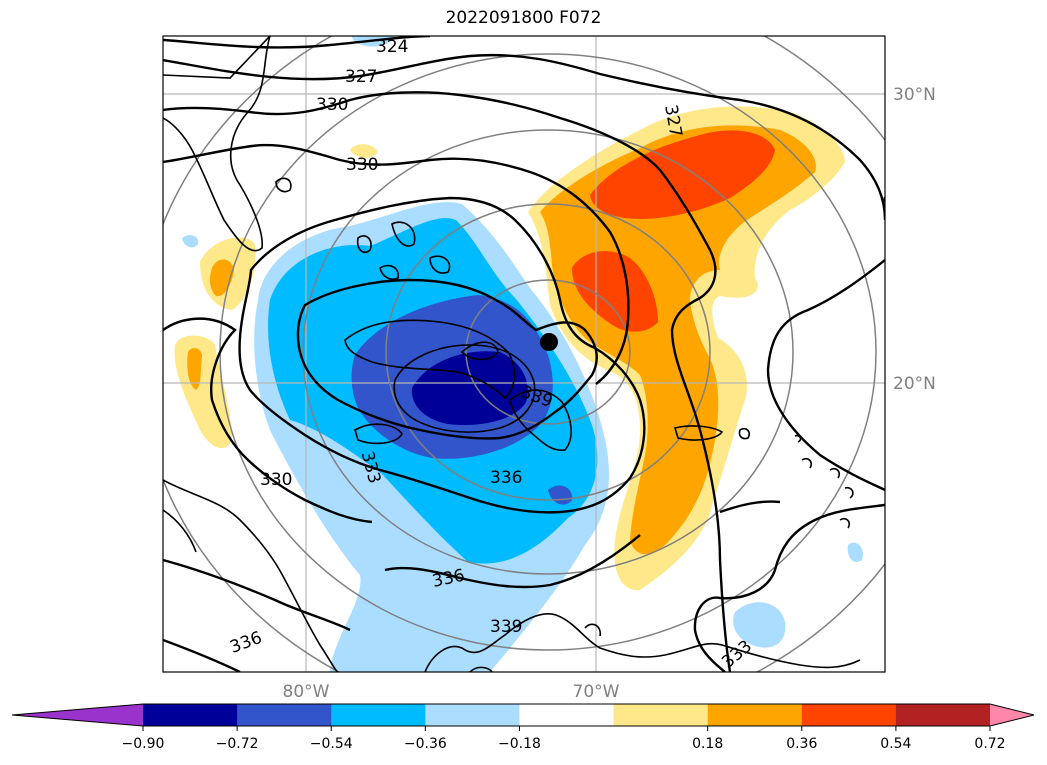  Describe the element at coordinates (143, 744) in the screenshot. I see `colorbar-tick-label: −0.90` at that location.